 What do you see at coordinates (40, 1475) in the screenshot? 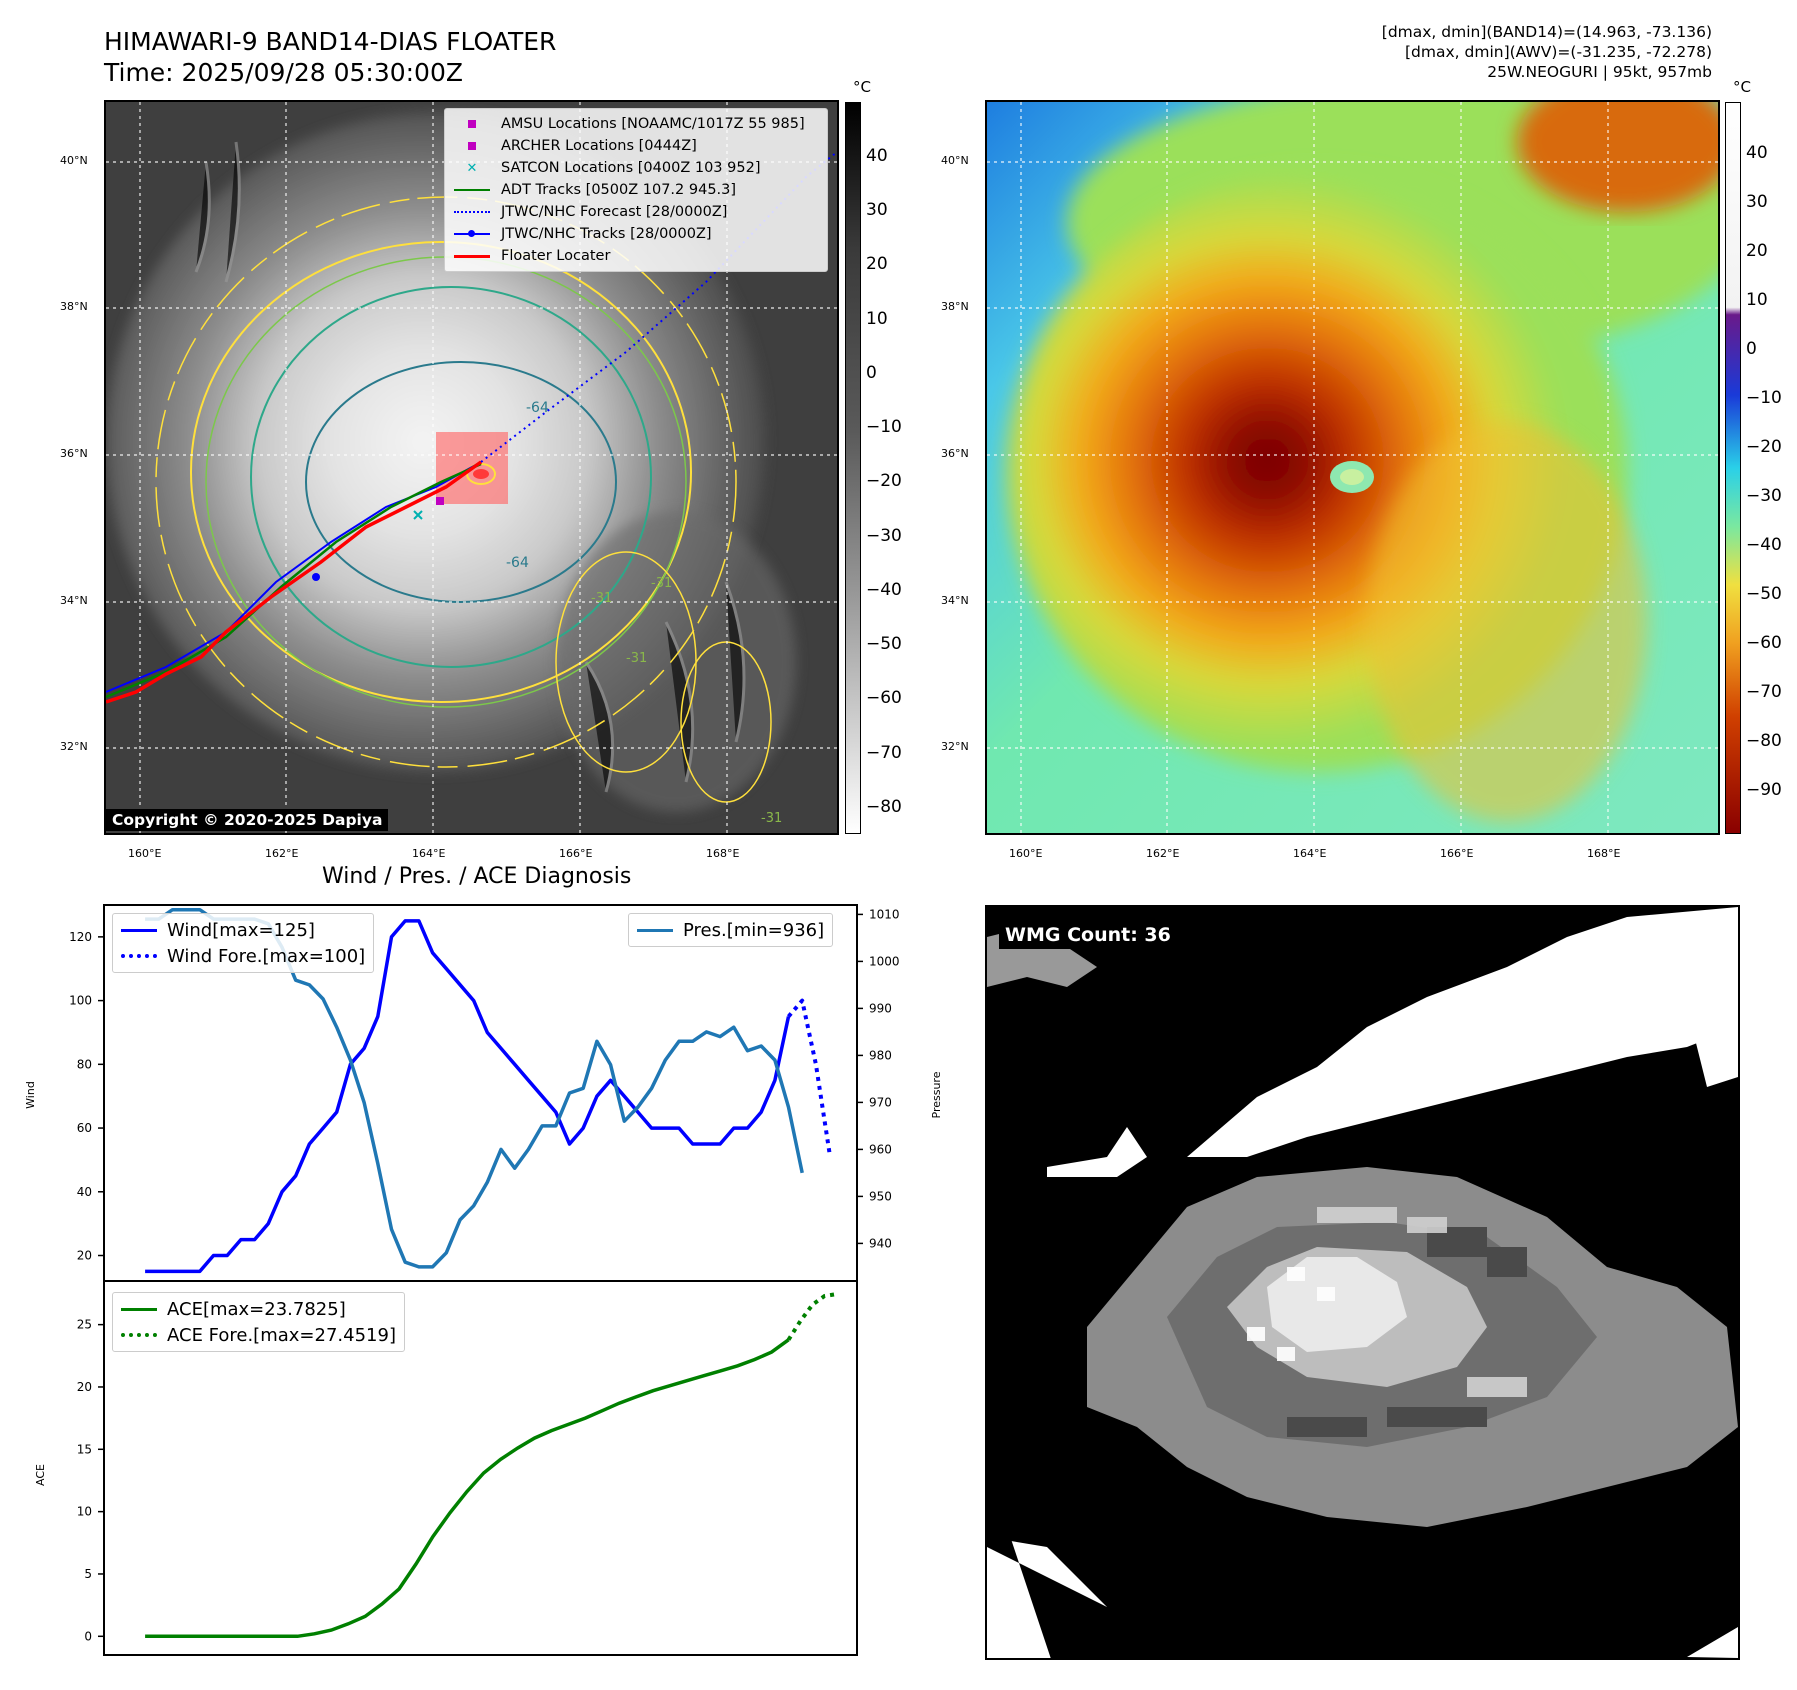
I see `ace-axis-label: ACE` at bounding box center [40, 1475].